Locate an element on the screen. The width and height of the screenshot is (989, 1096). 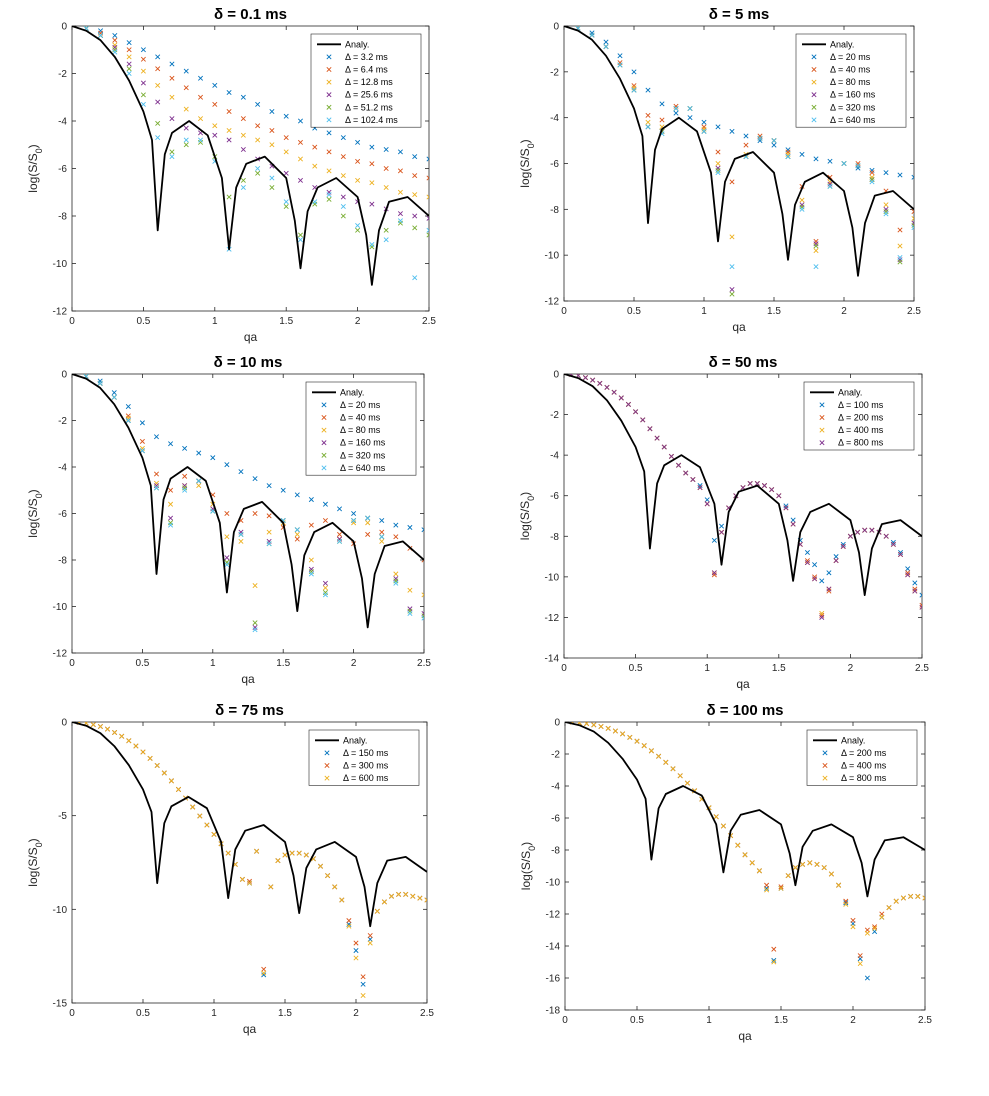
x-tick-label: 0.5 is located at coordinates (143, 1013).